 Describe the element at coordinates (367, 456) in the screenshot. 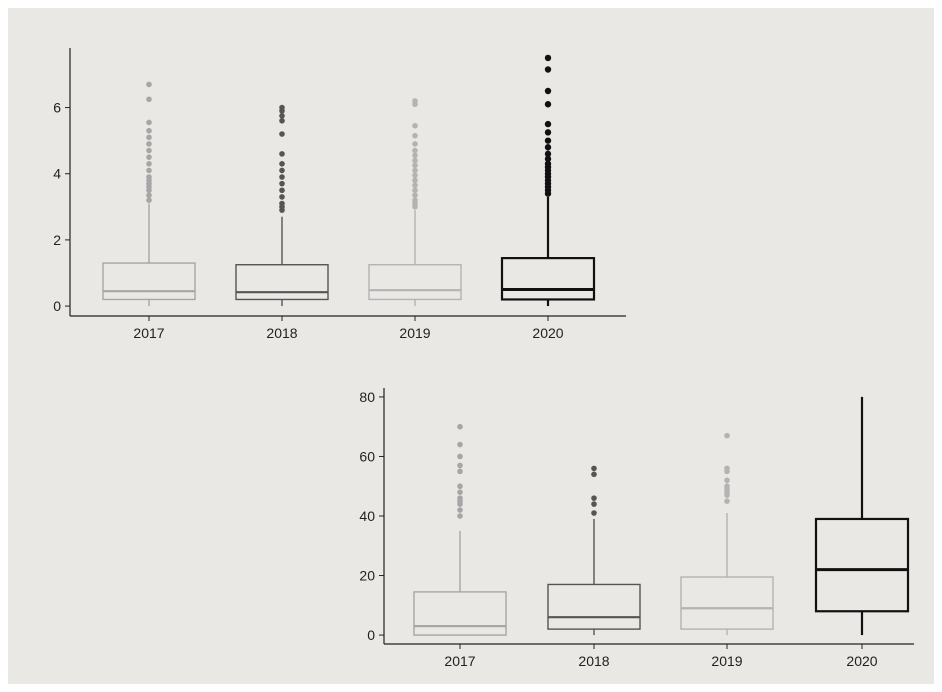

I see `y-tick-label: 60` at that location.